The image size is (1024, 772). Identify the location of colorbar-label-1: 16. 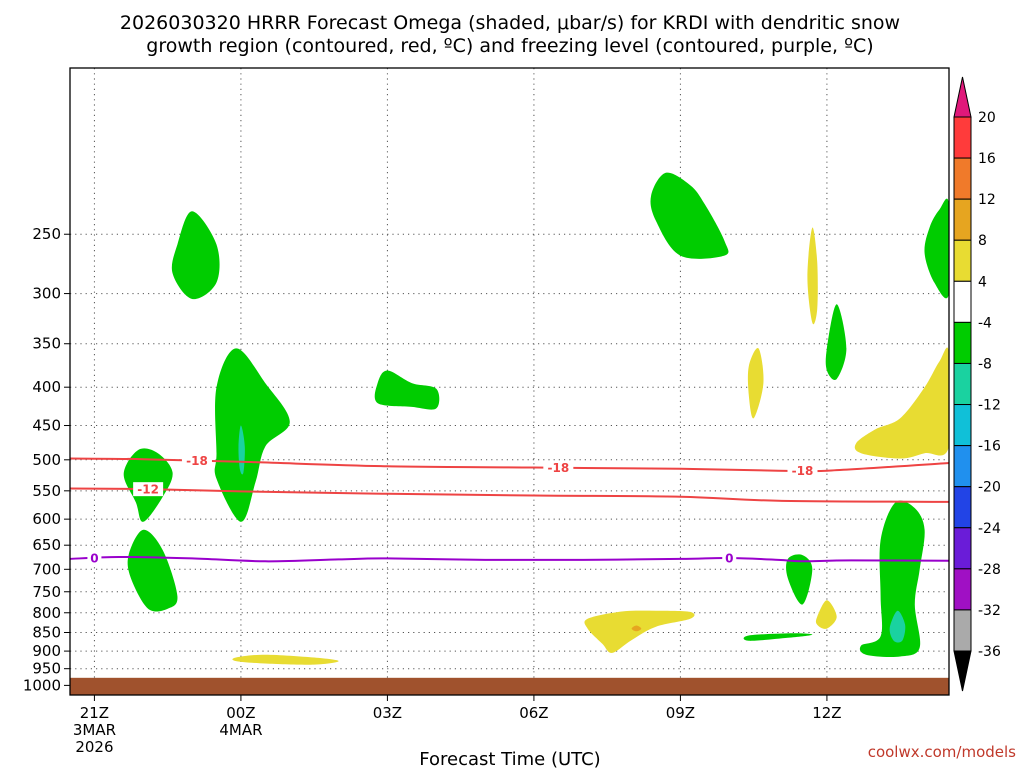
(987, 159).